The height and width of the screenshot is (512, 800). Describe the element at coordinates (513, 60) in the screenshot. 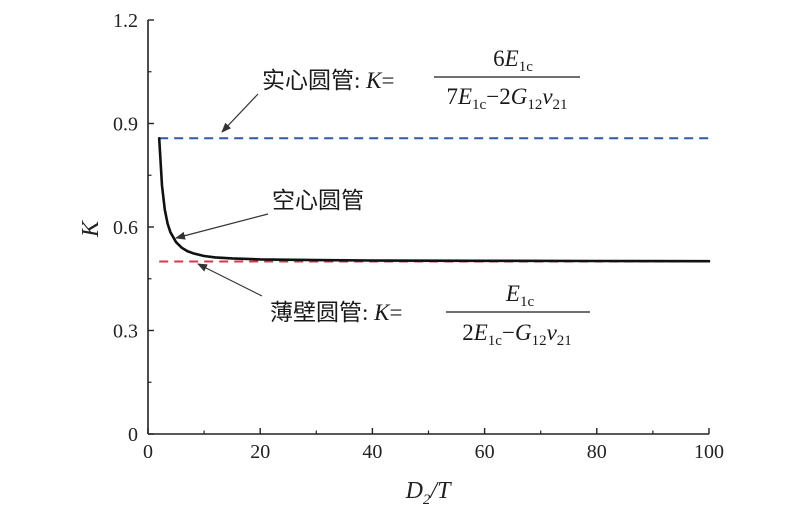

I see `solid-numerator: 6E1c` at that location.